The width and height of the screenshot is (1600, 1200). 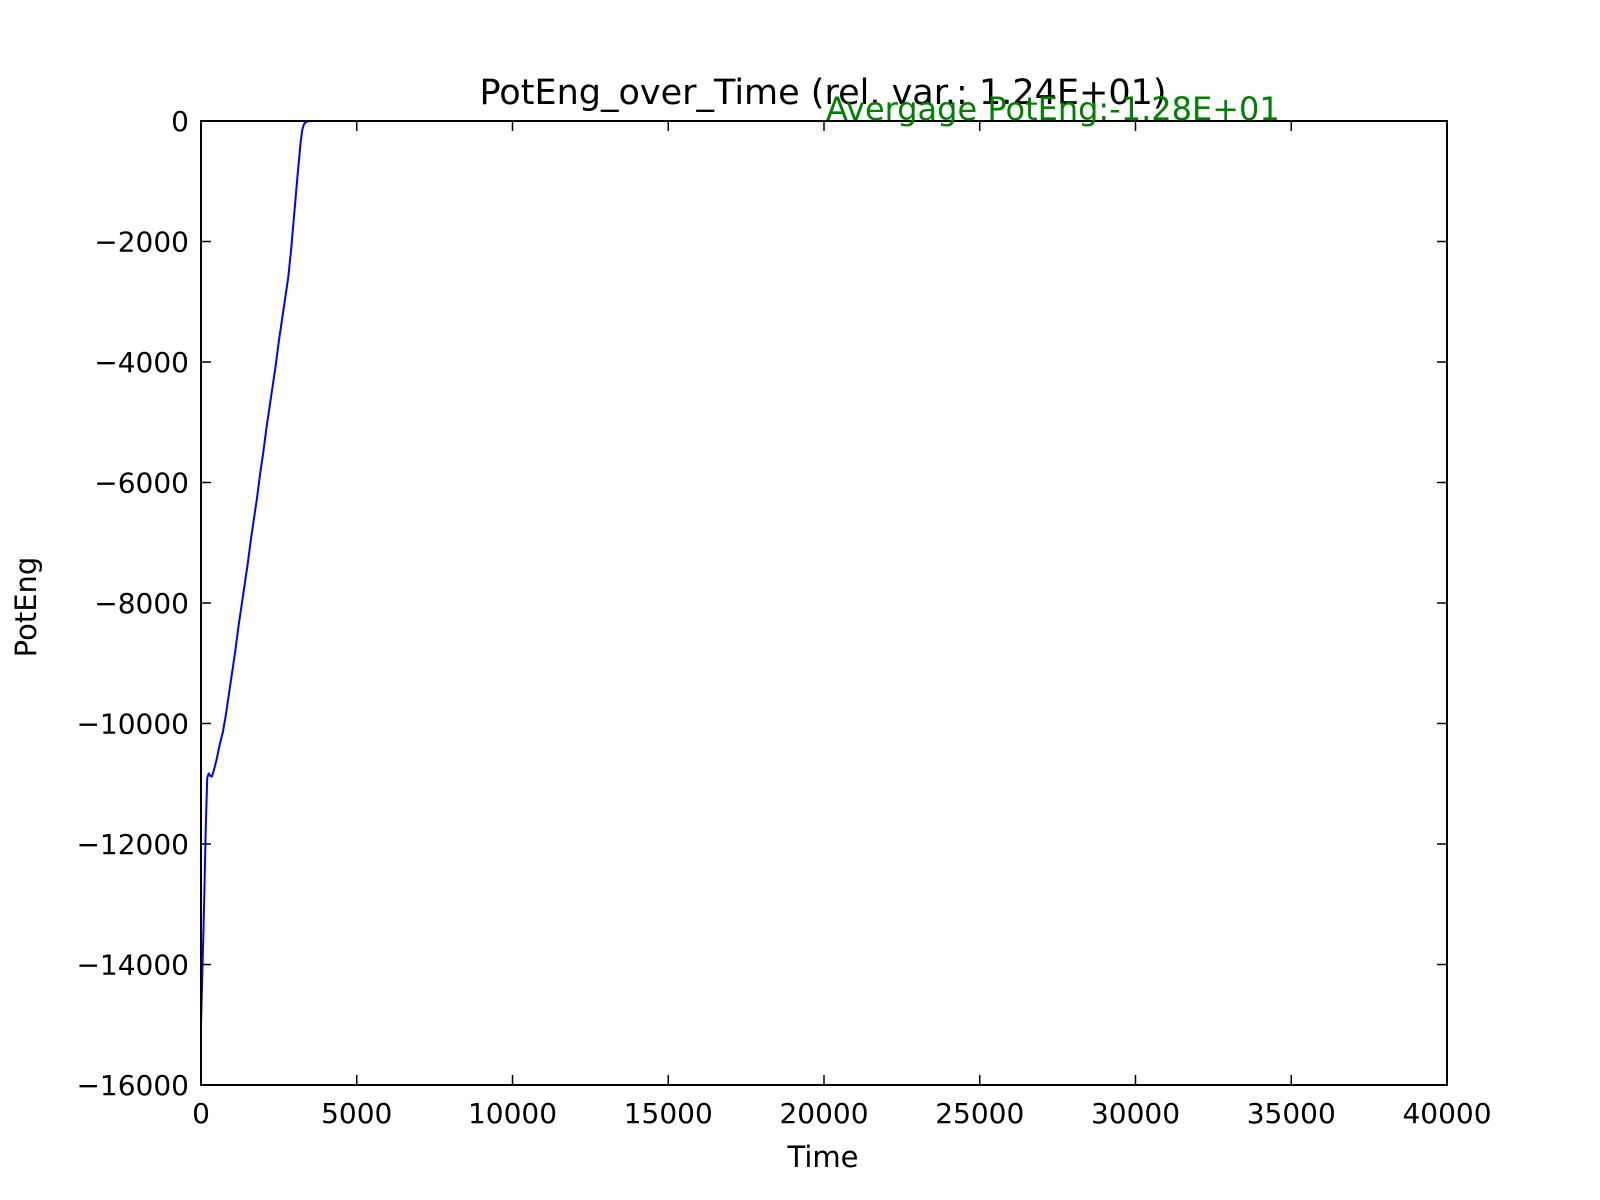 What do you see at coordinates (823, 1113) in the screenshot?
I see `x-tick-label: 20000` at bounding box center [823, 1113].